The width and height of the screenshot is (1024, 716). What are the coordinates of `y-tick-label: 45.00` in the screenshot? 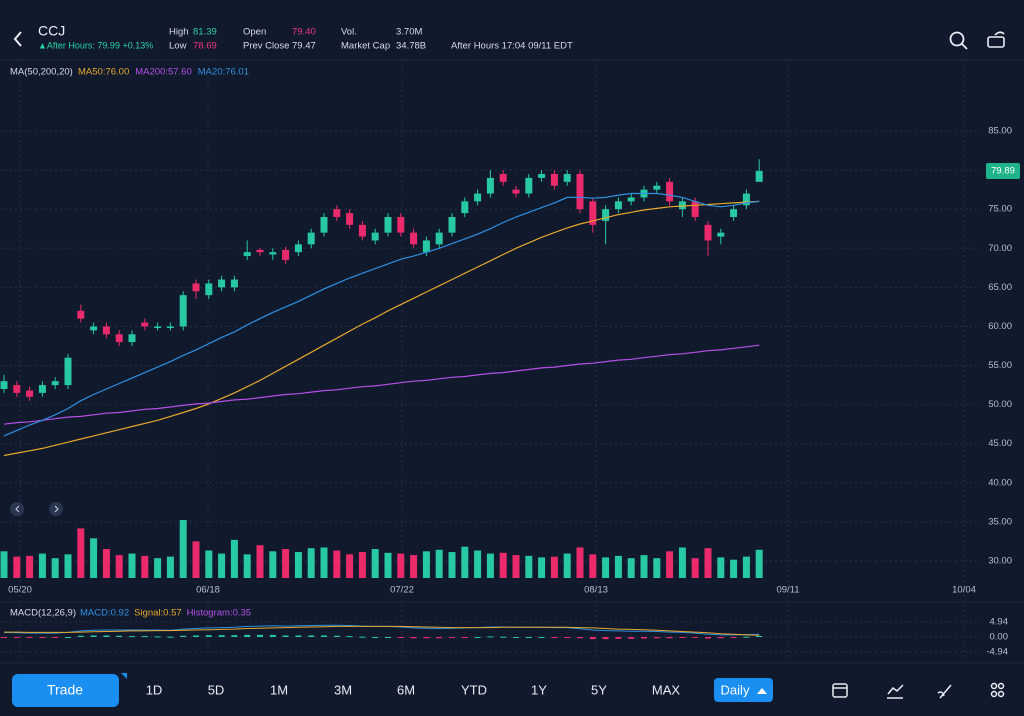 It's located at (1000, 443).